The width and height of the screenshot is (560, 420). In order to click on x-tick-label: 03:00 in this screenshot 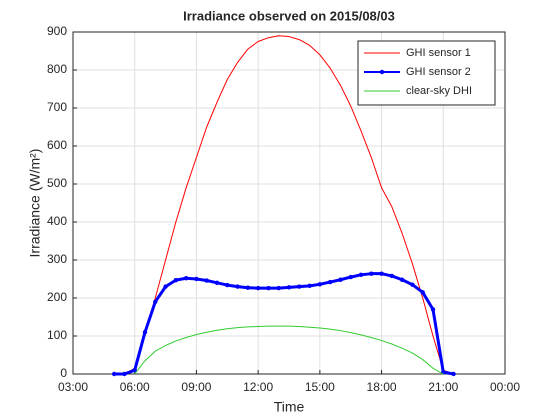, I will do `click(73, 387)`.